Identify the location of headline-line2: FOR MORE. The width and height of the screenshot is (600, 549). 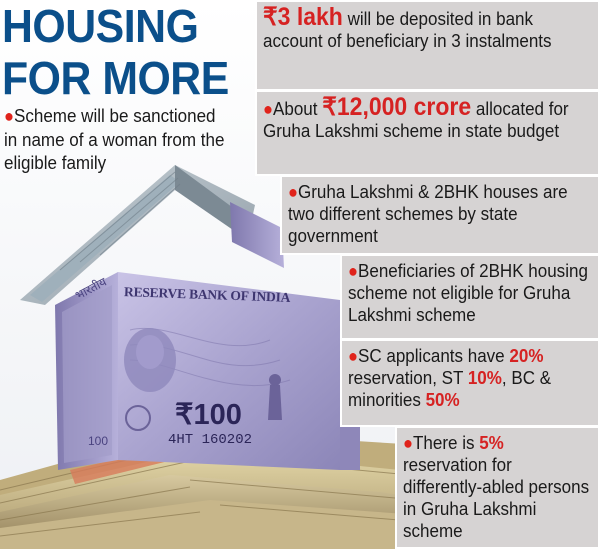
(115, 78).